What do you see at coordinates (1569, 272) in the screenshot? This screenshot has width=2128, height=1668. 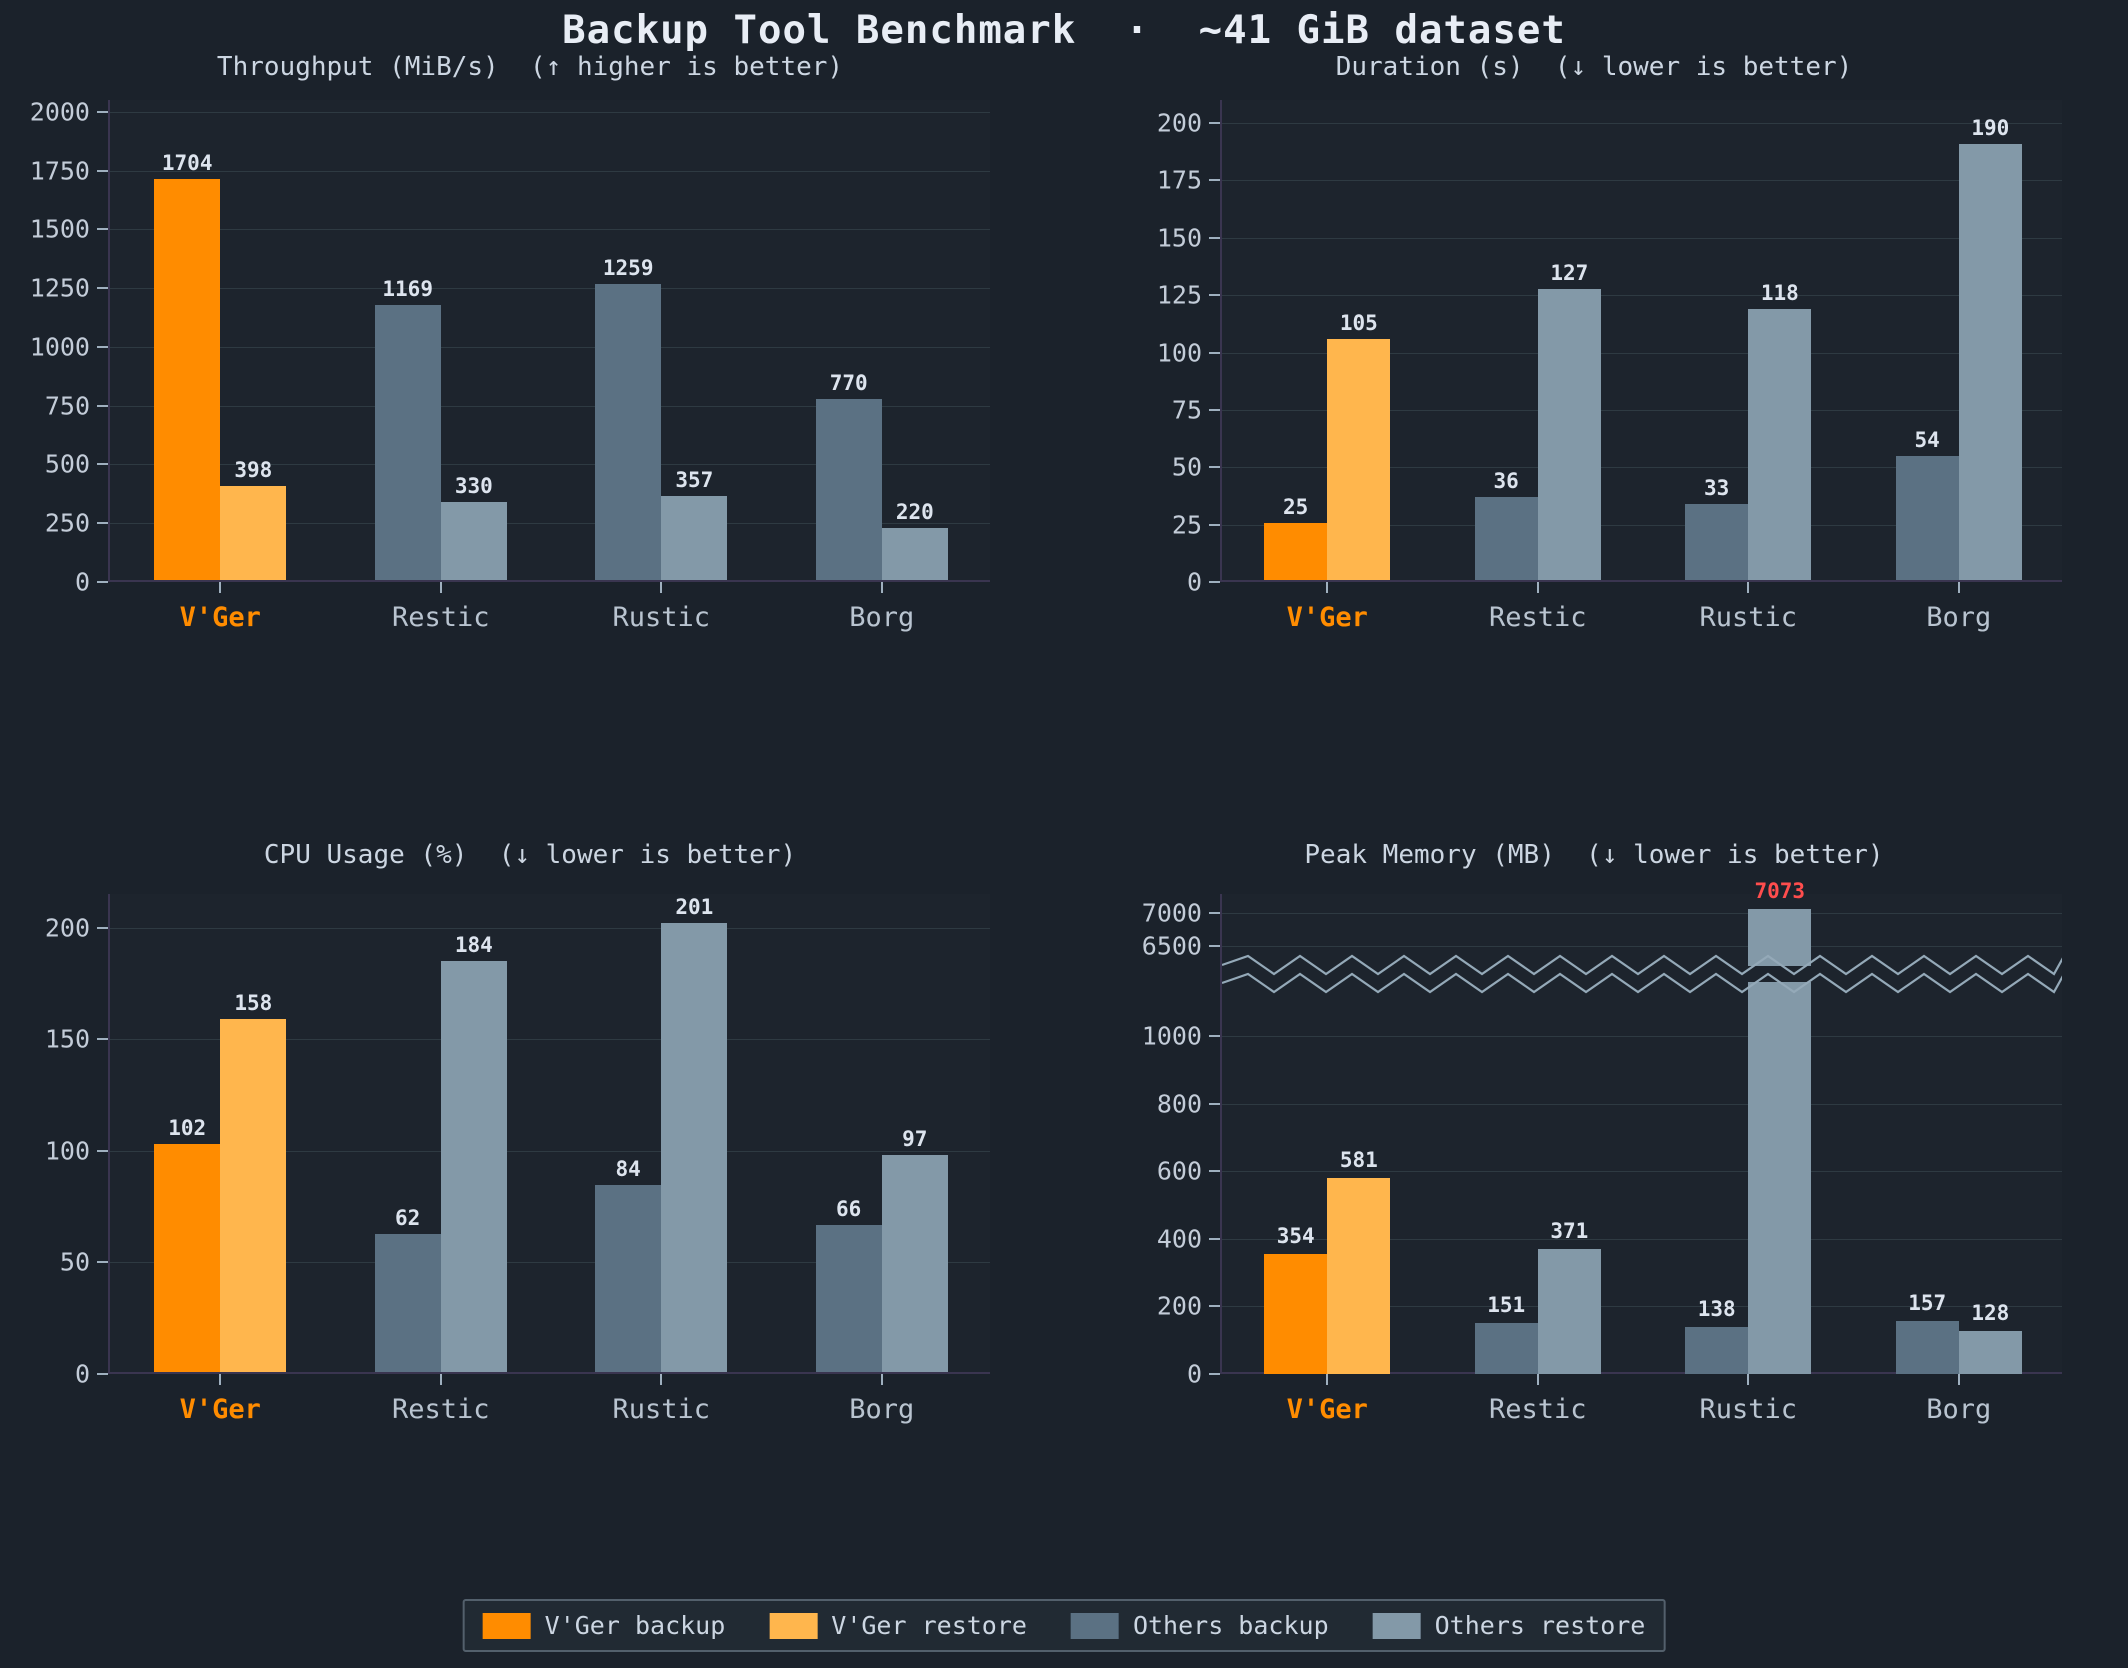 I see `bar-value-label: 127` at bounding box center [1569, 272].